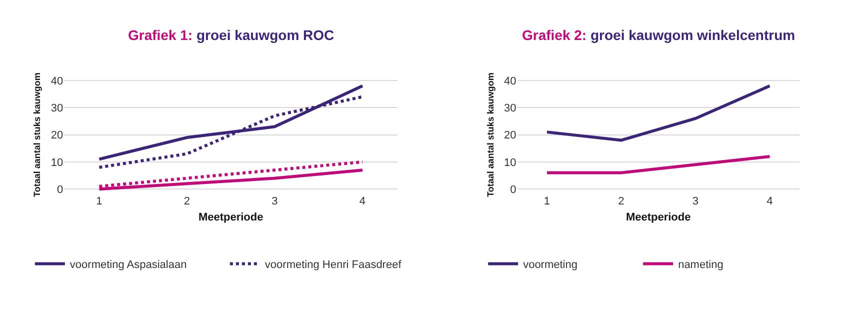  What do you see at coordinates (333, 265) in the screenshot?
I see `legend-label: voormeting Henri Faasdreef` at bounding box center [333, 265].